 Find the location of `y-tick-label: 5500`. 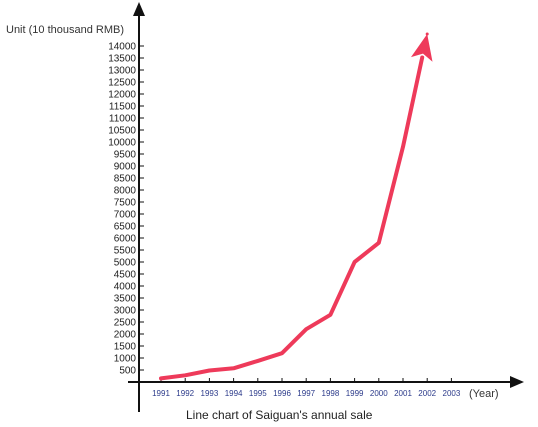

y-tick-label: 5500 is located at coordinates (125, 251).